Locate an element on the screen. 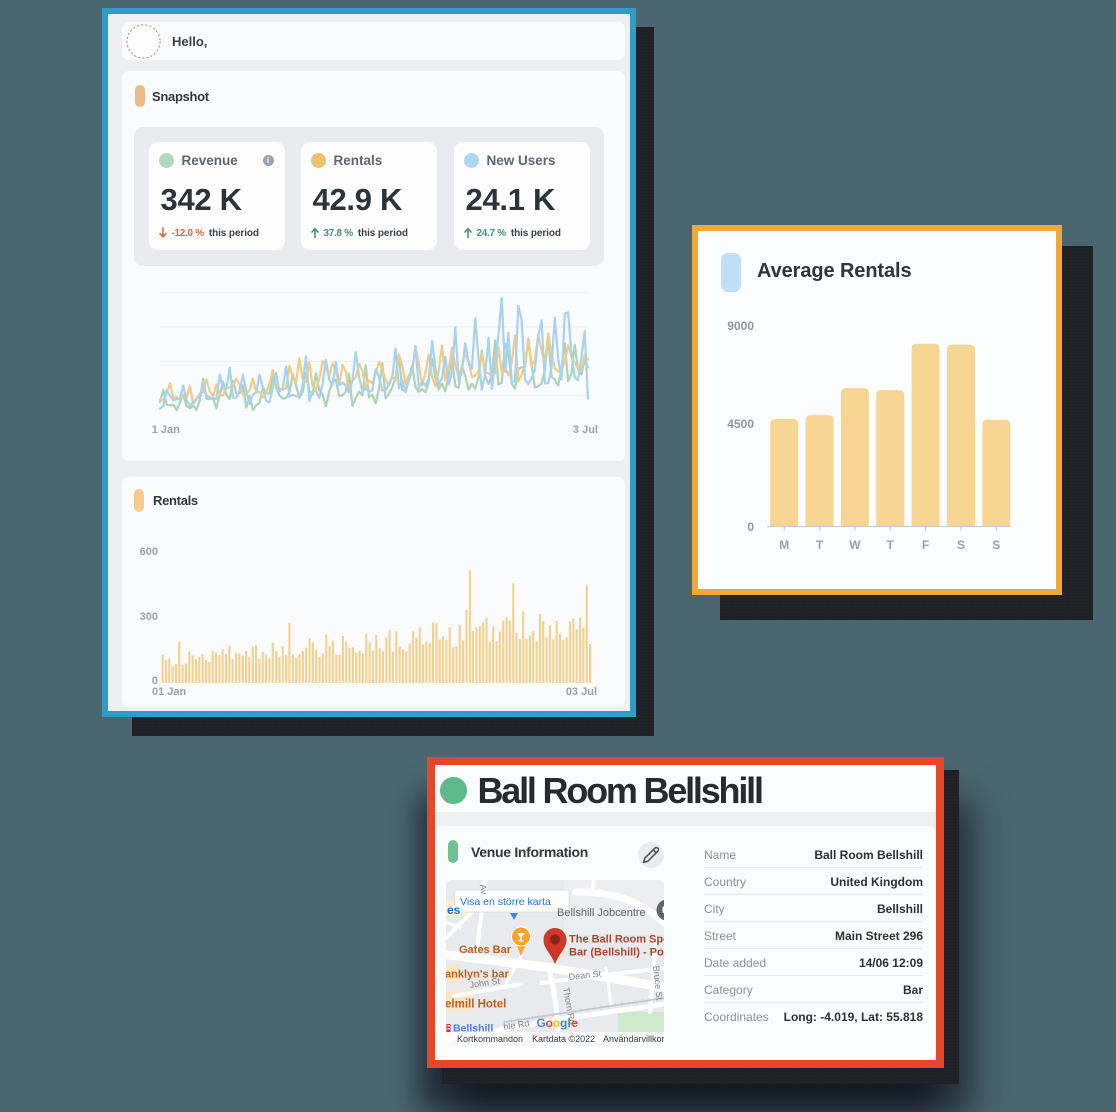  svg-text: l is located at coordinates (569, 1023).